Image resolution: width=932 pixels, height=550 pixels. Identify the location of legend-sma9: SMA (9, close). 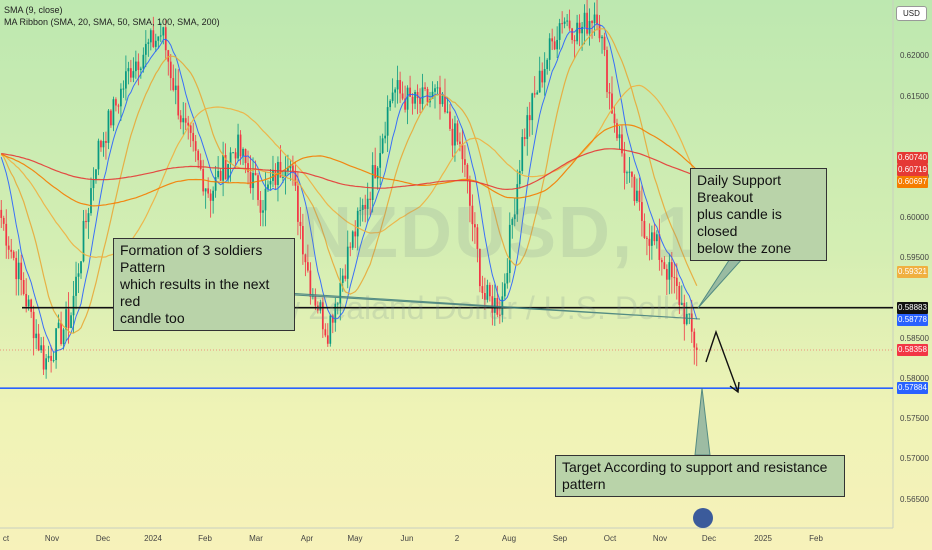
(33, 10).